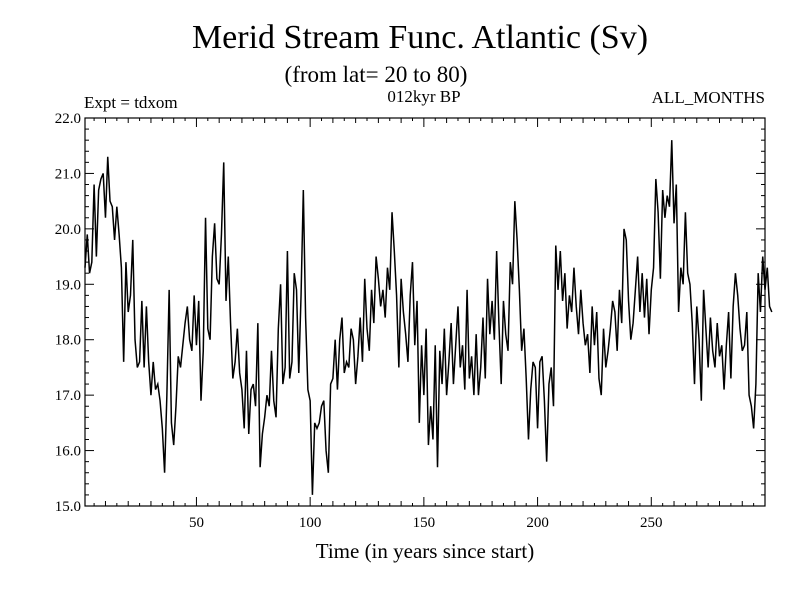 The width and height of the screenshot is (800, 600). What do you see at coordinates (425, 551) in the screenshot?
I see `x-axis-label: Time (in years since start)` at bounding box center [425, 551].